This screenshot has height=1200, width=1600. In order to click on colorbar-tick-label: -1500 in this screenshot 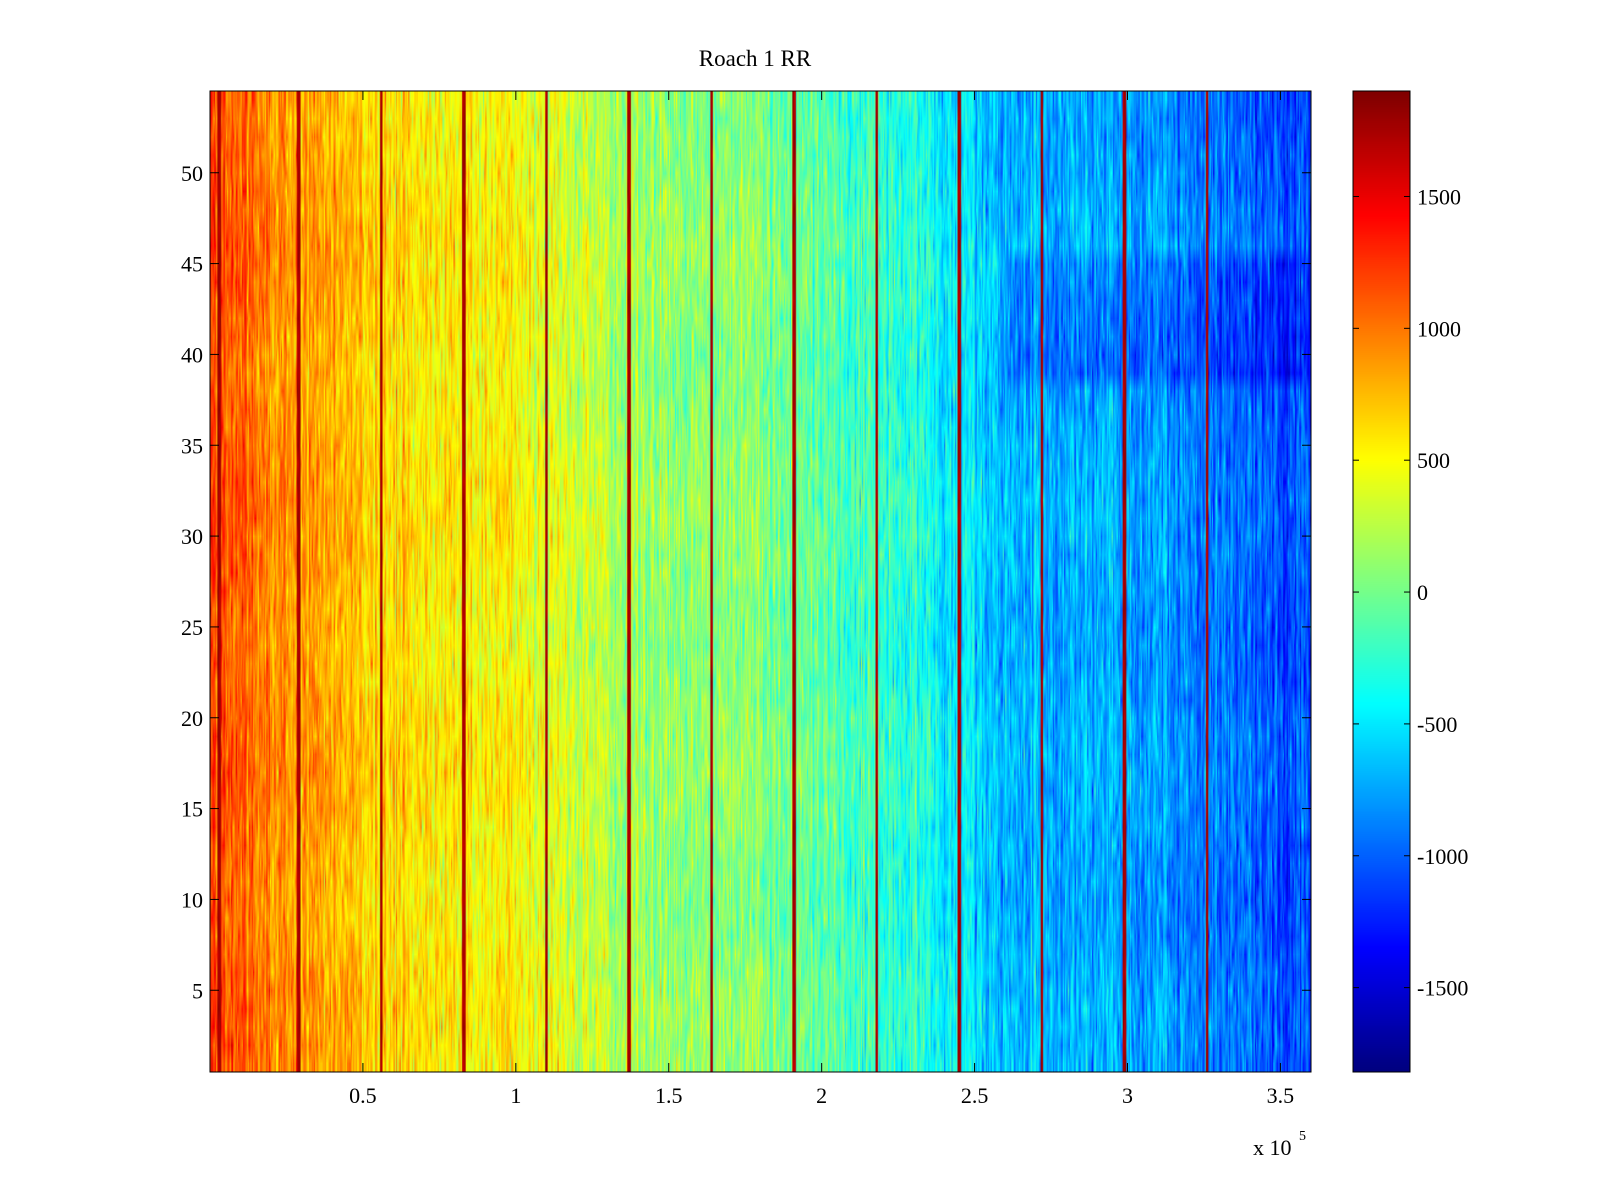, I will do `click(1442, 988)`.